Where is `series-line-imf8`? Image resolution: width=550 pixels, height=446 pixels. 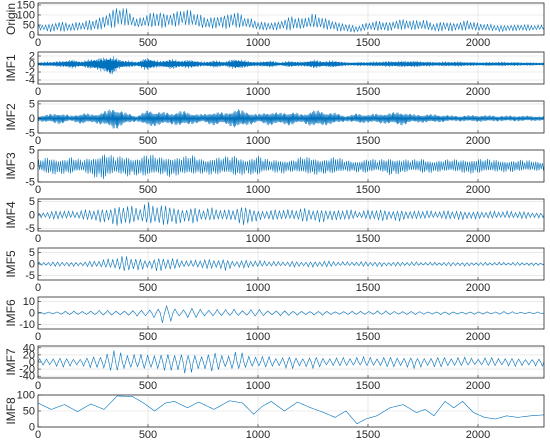 series-line-imf8 is located at coordinates (291, 410).